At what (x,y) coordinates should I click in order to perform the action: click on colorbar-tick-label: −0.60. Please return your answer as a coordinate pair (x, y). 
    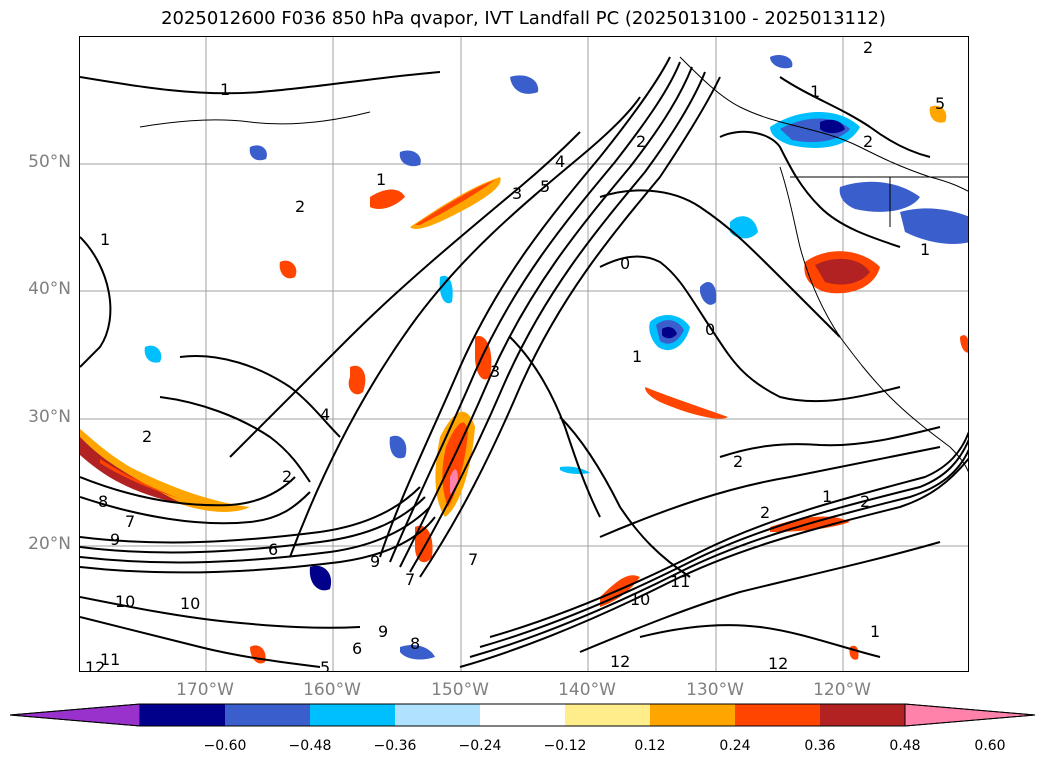
    Looking at the image, I should click on (225, 746).